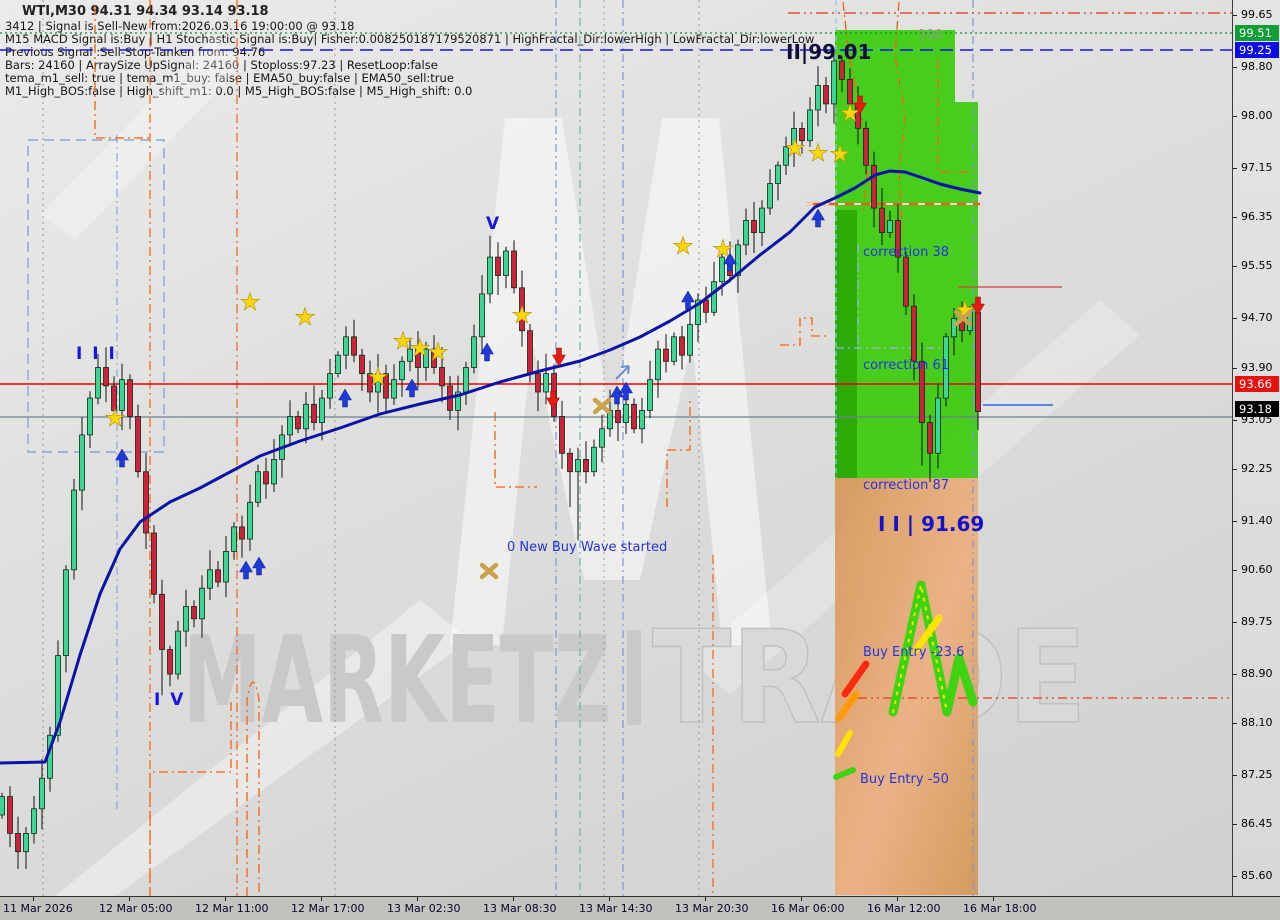 The image size is (1280, 920). What do you see at coordinates (904, 908) in the screenshot?
I see `time-tick-label: 16 Mar 12:00` at bounding box center [904, 908].